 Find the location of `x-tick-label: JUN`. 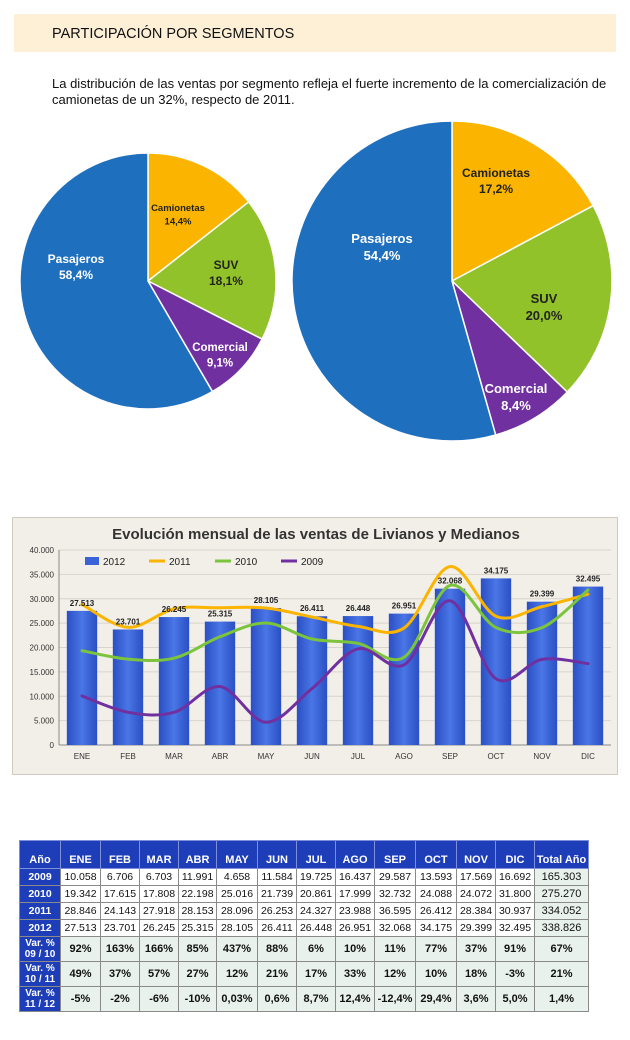

x-tick-label: JUN is located at coordinates (312, 756).